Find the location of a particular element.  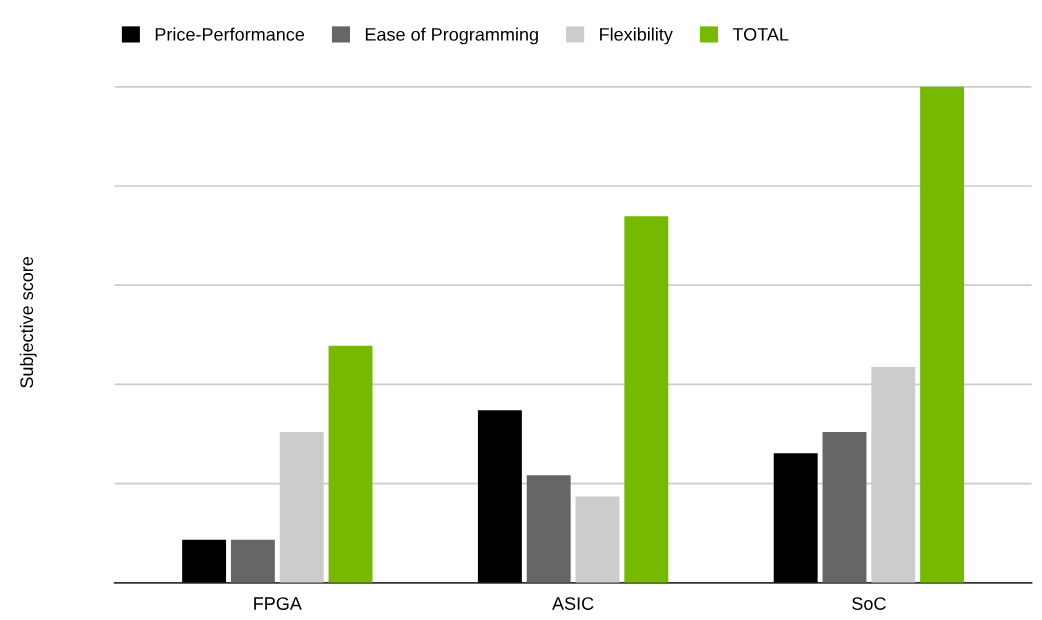

y-axis-title: Subjective score is located at coordinates (28, 322).